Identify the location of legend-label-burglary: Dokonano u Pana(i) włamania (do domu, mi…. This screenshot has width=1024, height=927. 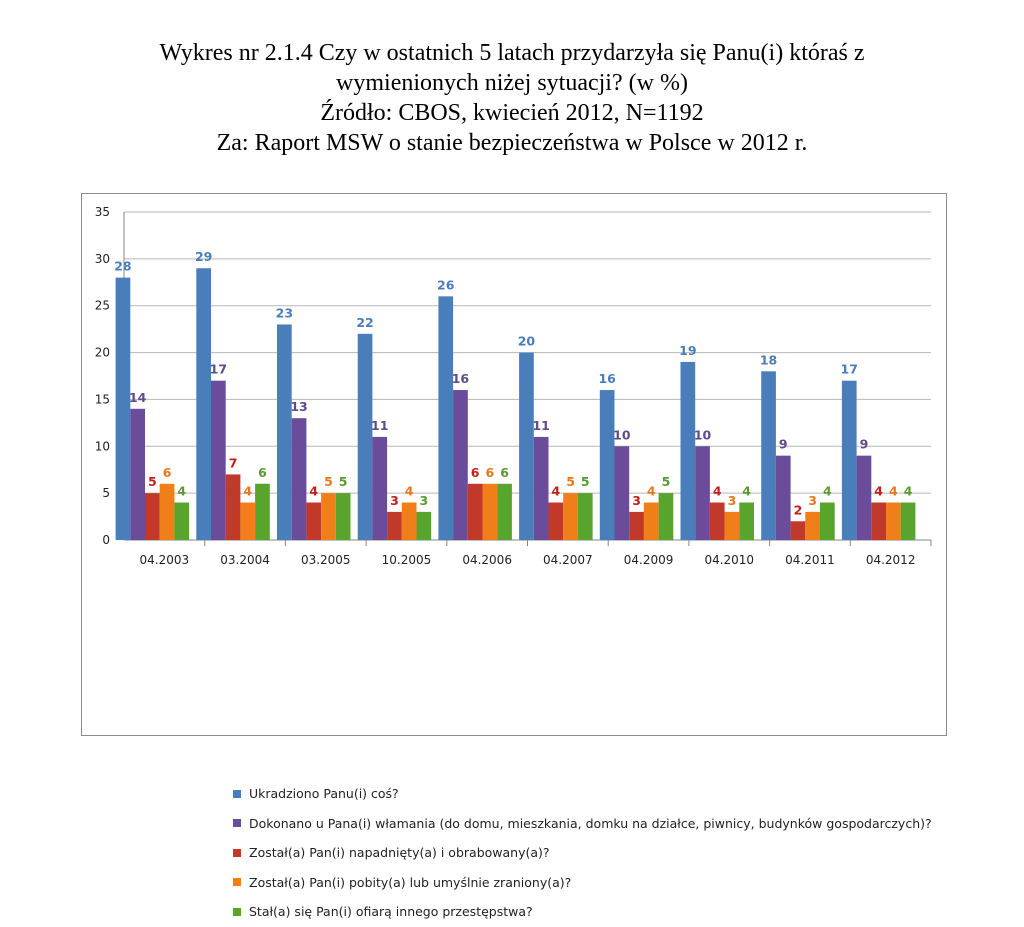
(590, 823).